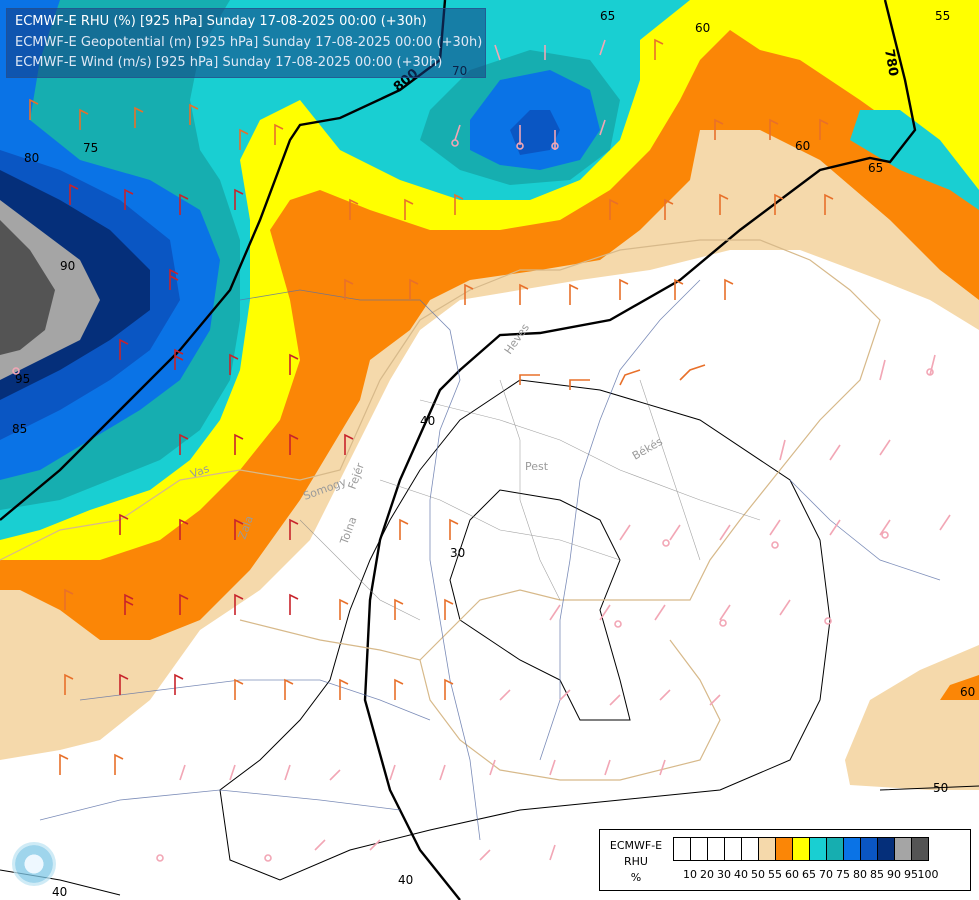  Describe the element at coordinates (721, 129) in the screenshot. I see `wind-barb-group-ne` at that location.